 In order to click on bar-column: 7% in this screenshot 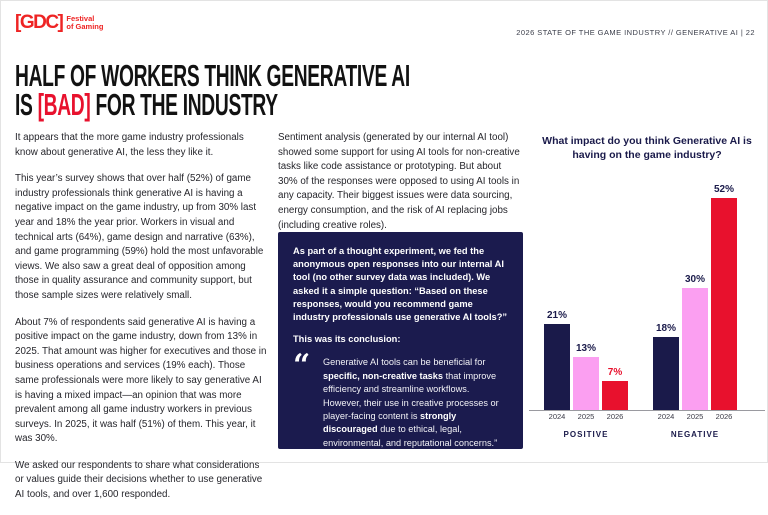, I will do `click(615, 388)`.